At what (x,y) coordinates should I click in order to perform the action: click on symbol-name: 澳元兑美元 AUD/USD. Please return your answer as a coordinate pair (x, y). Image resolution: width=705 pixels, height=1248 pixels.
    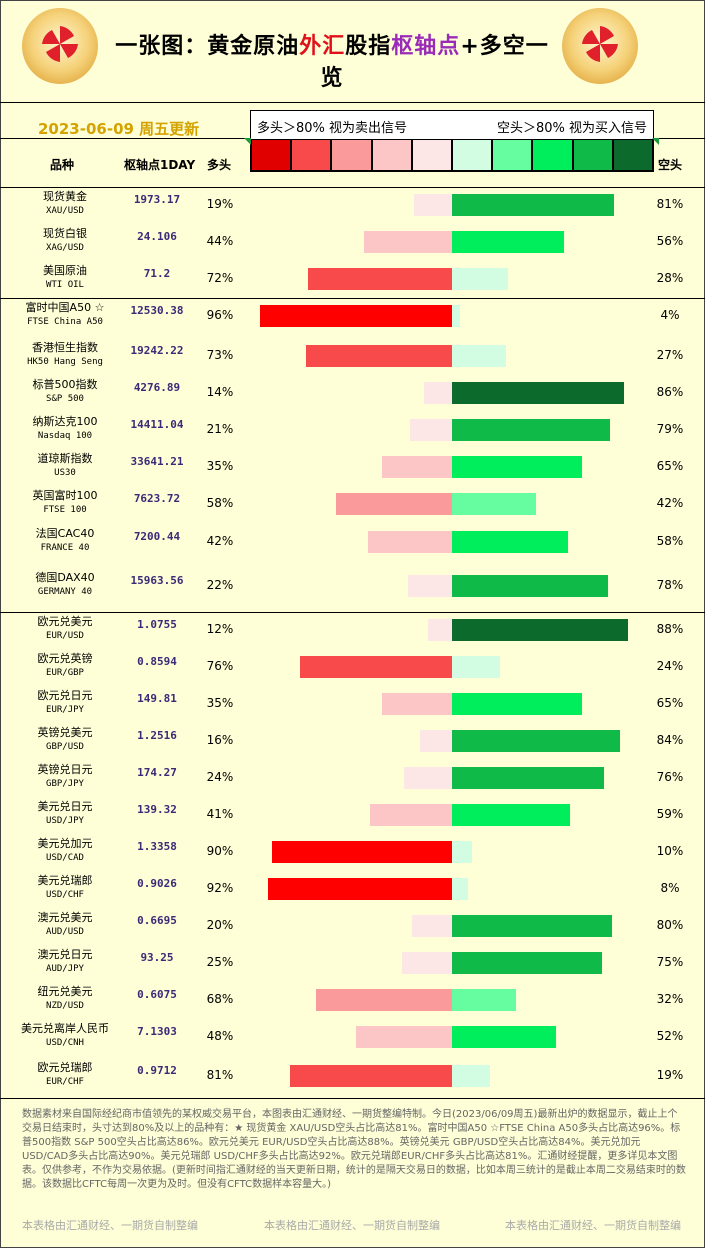
    Looking at the image, I should click on (65, 925).